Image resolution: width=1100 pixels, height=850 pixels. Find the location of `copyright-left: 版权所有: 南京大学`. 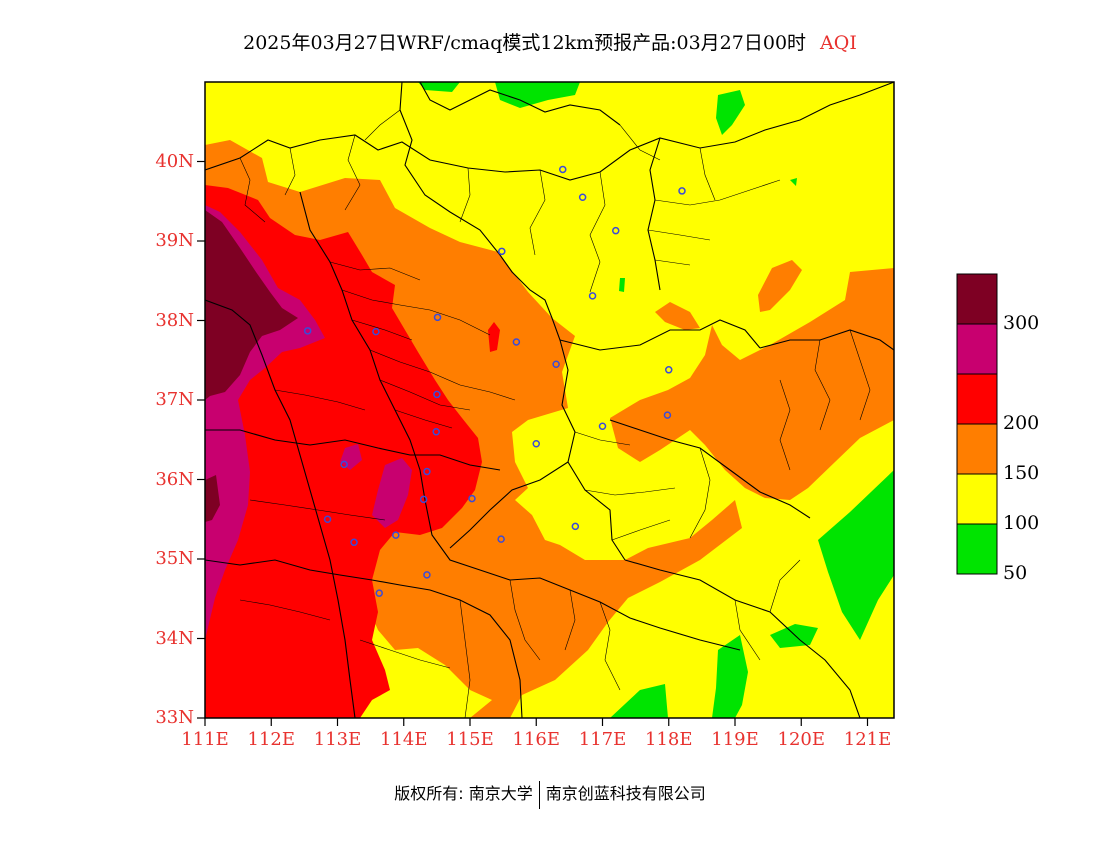

copyright-left: 版权所有: 南京大学 is located at coordinates (463, 793).